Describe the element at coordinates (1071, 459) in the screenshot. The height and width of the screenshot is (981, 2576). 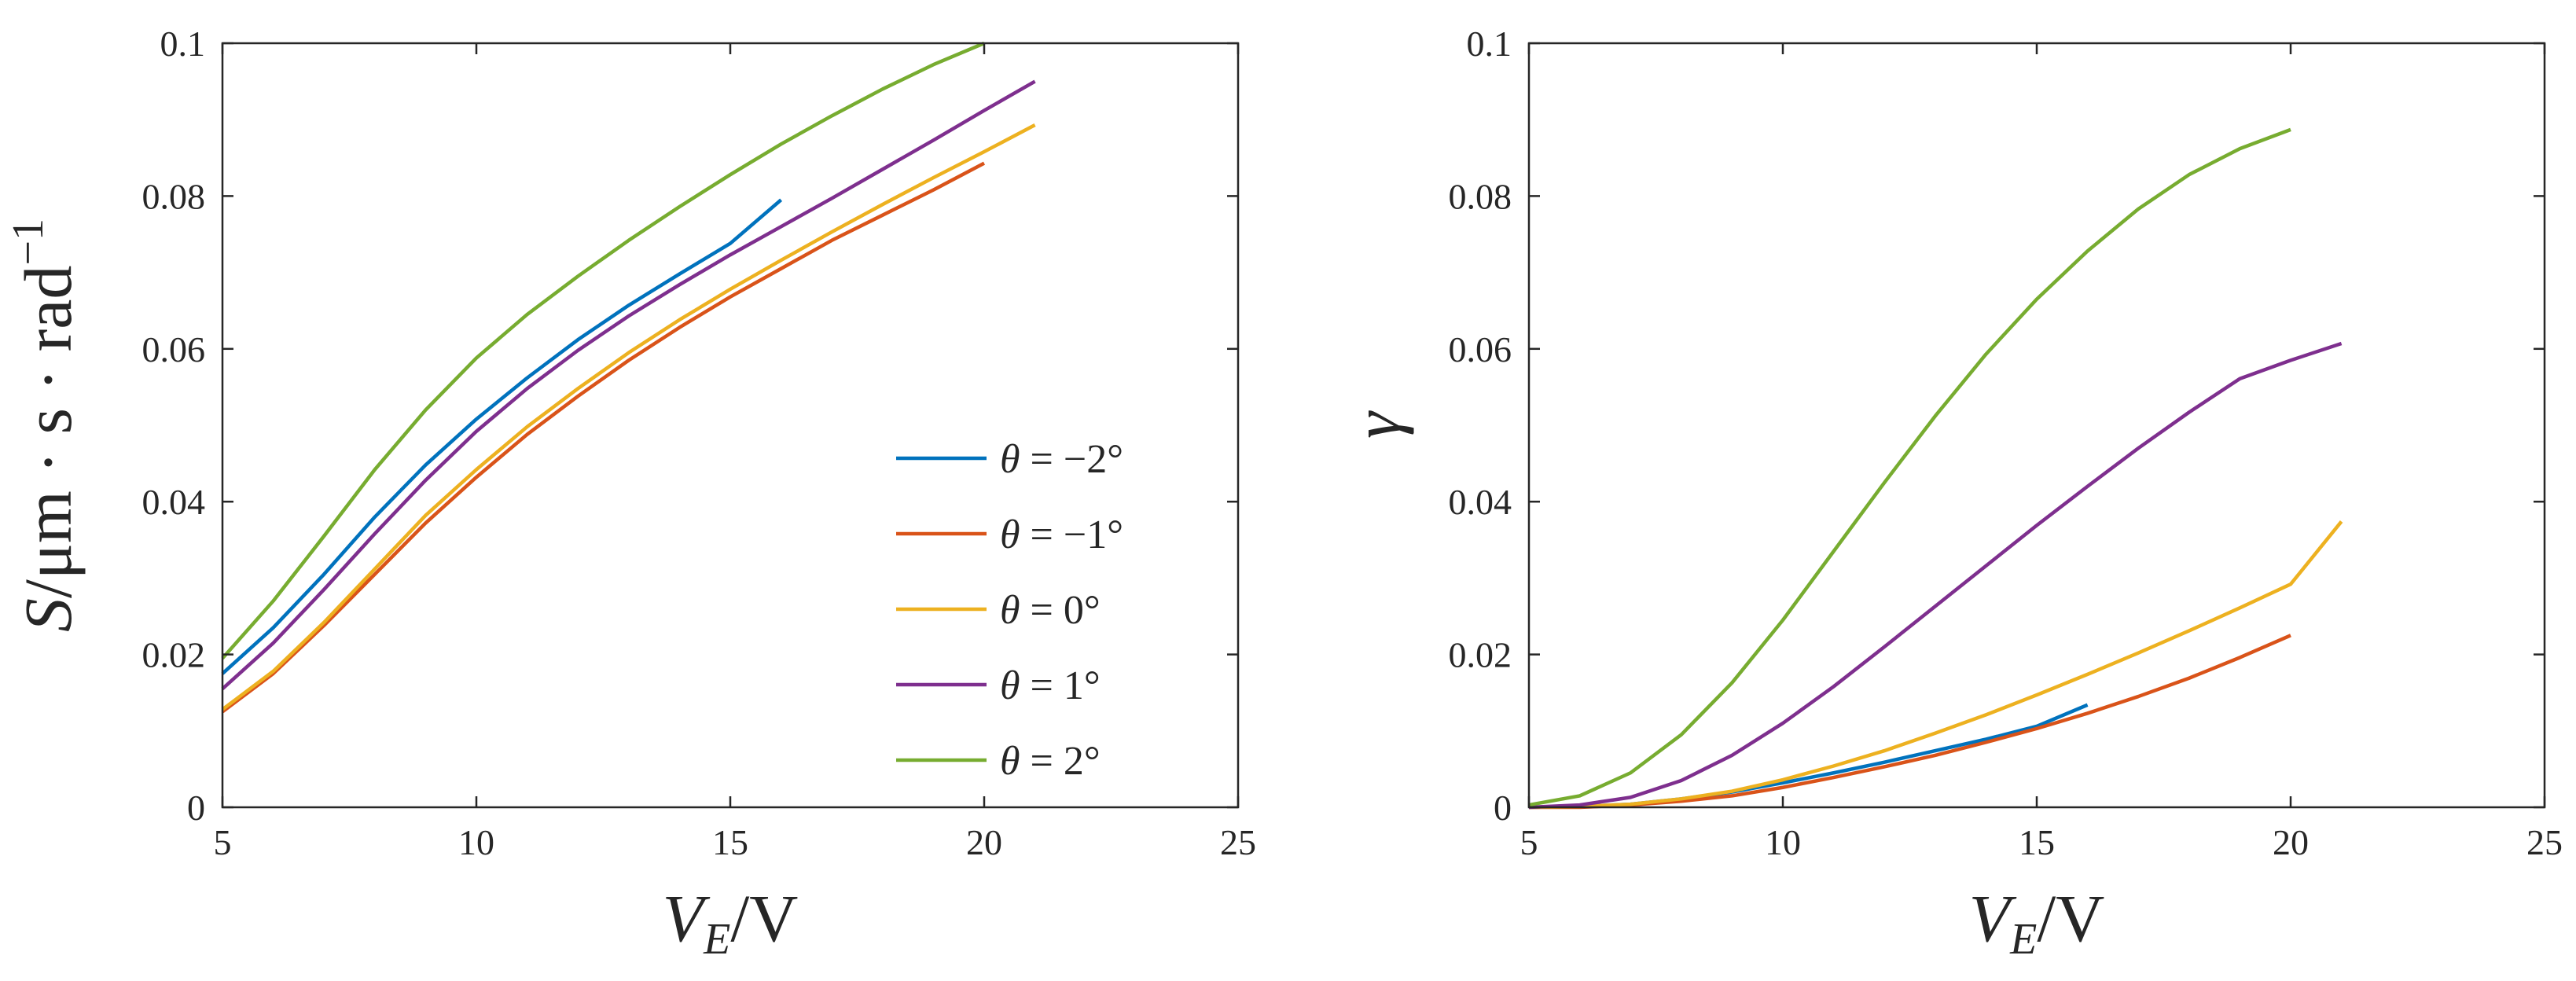
I see `legend-value: = −2°` at that location.